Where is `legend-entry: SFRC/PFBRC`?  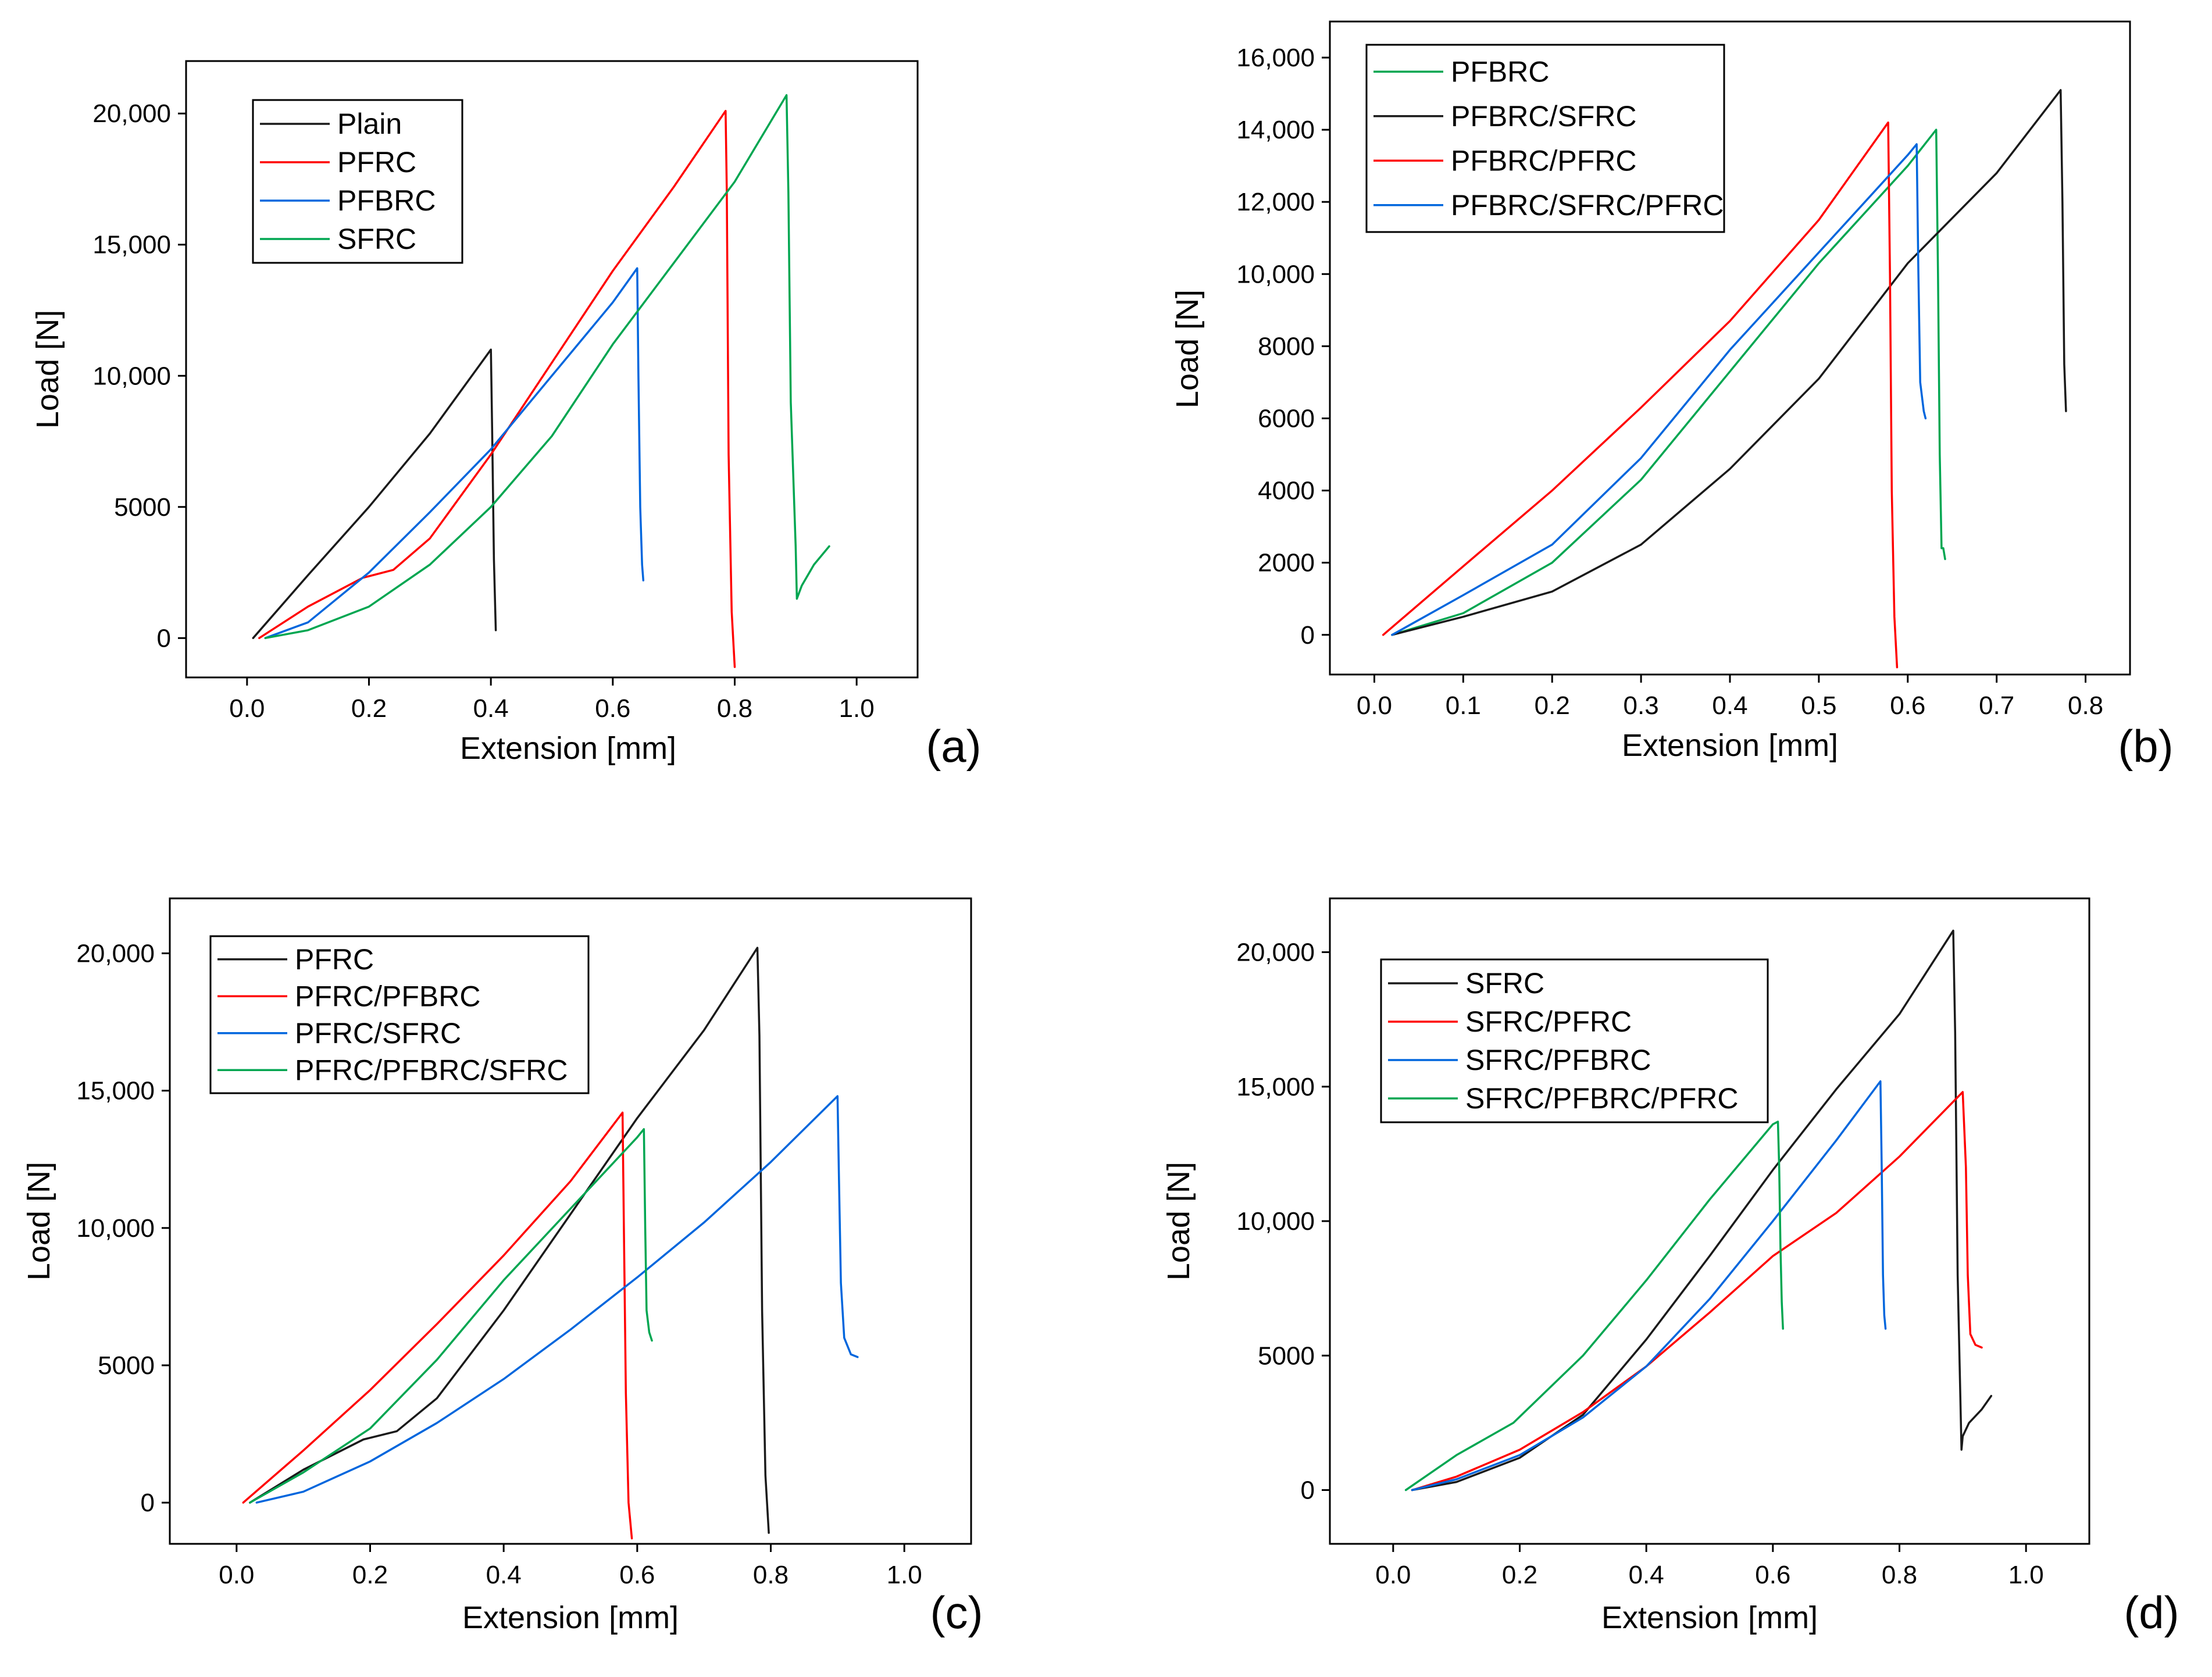
legend-entry: SFRC/PFBRC is located at coordinates (1558, 1060).